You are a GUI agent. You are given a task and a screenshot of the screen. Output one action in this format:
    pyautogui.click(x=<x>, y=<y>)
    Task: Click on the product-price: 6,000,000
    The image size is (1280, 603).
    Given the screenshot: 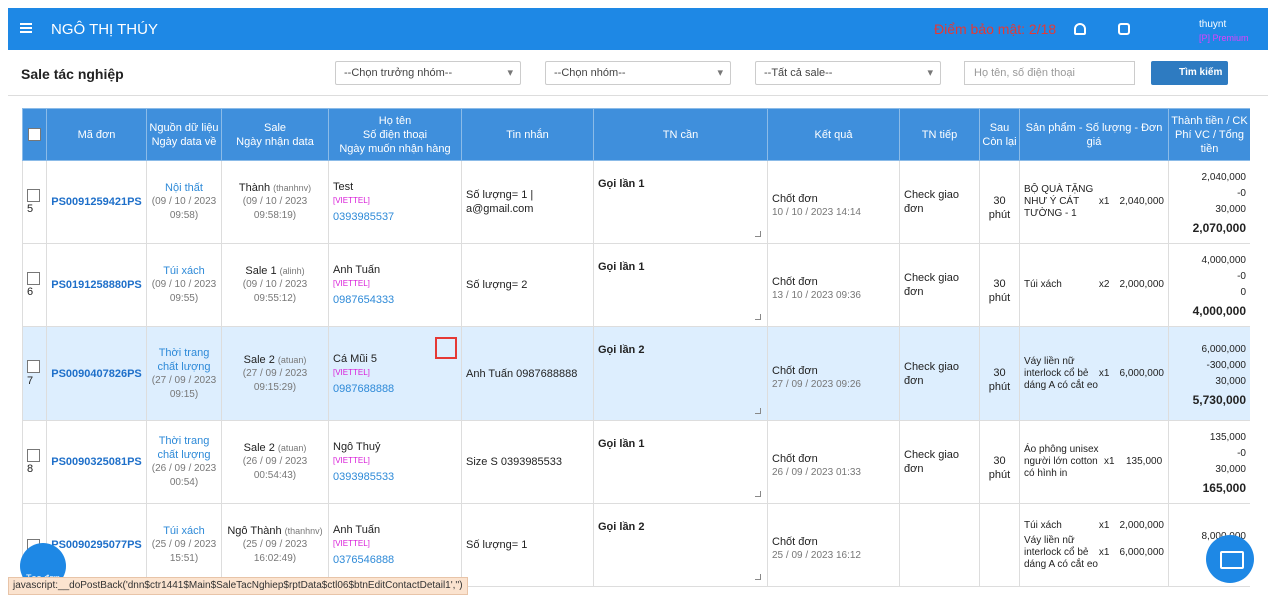 What is the action you would take?
    pyautogui.click(x=1142, y=552)
    